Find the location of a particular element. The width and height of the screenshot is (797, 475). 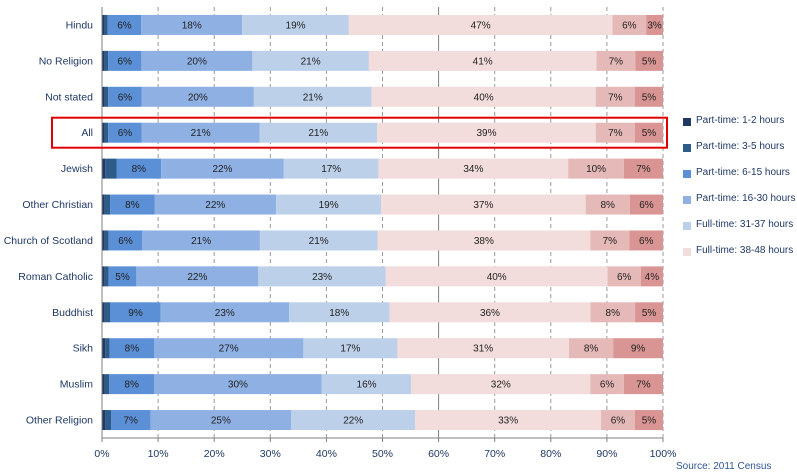

legend-label: Part-time: 16-30 hours is located at coordinates (746, 198).